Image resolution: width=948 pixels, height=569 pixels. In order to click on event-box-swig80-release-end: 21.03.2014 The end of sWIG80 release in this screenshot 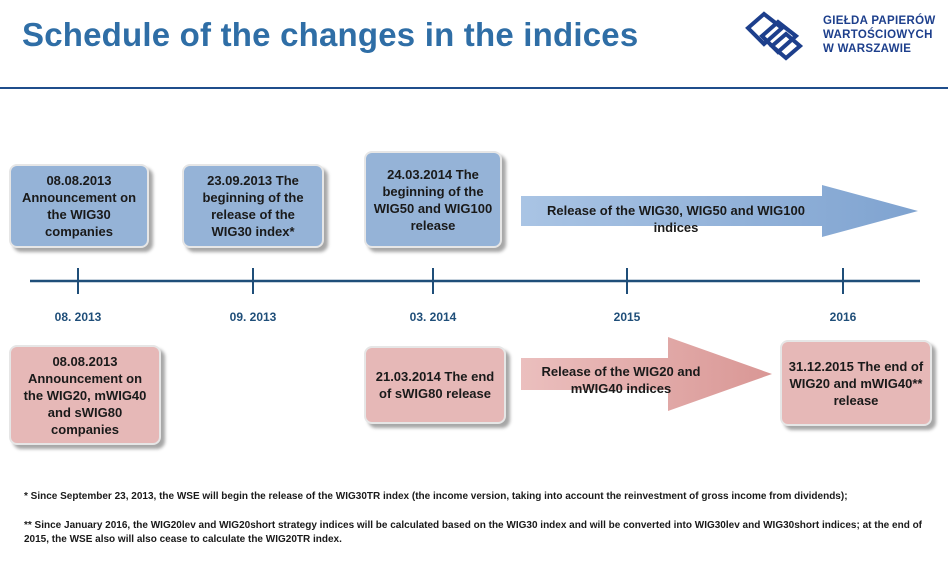, I will do `click(435, 385)`.